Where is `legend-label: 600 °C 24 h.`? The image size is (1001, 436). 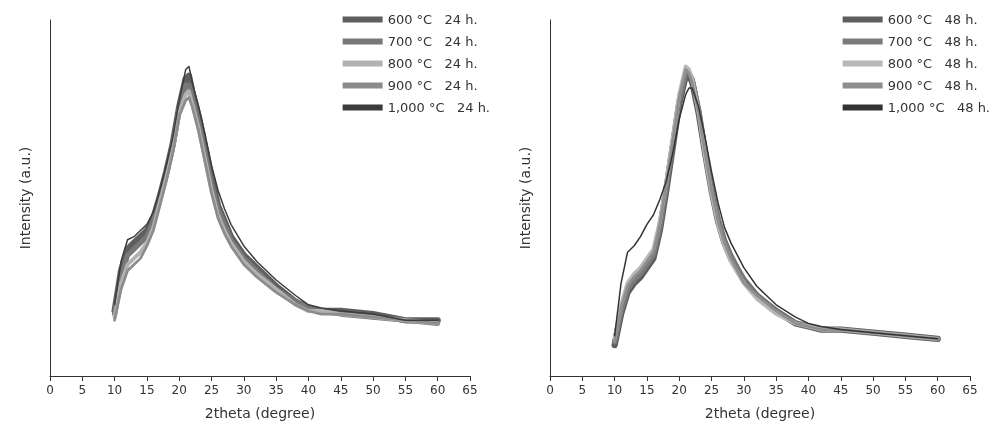
legend-label: 600 °C 24 h. is located at coordinates (432, 19).